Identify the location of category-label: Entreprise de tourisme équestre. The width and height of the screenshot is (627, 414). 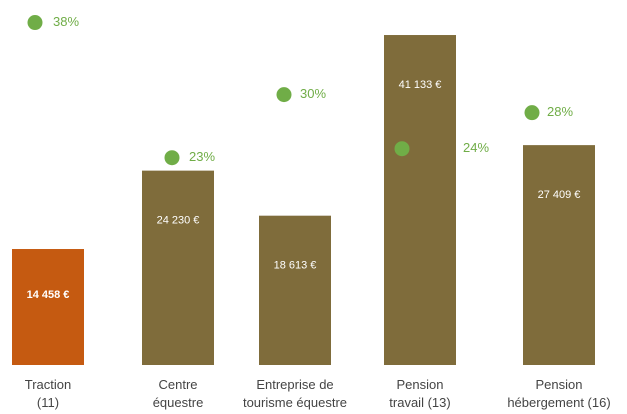
(295, 393).